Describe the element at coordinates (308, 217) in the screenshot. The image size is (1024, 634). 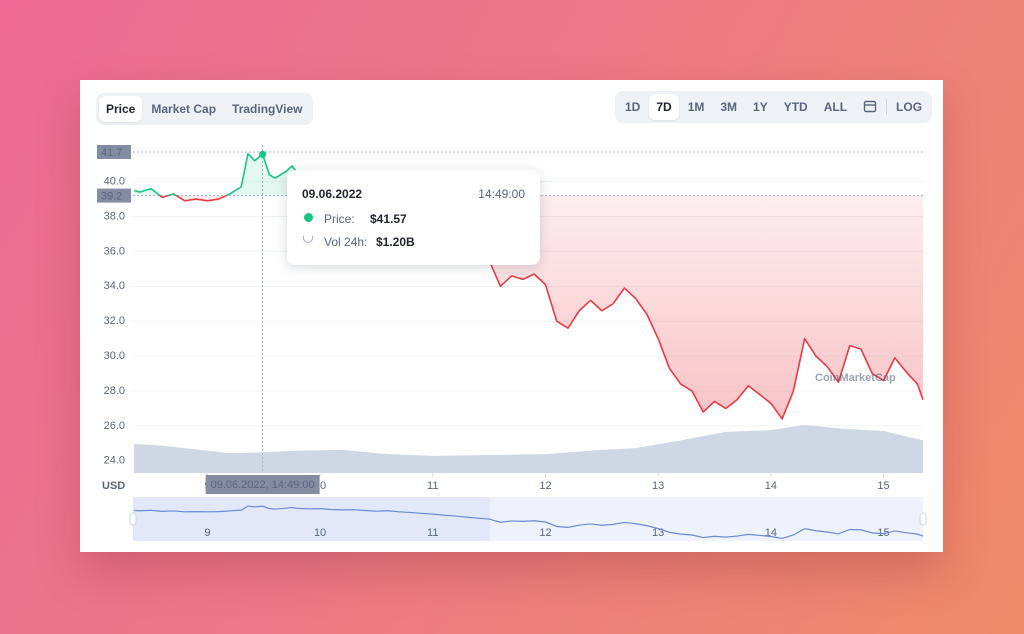
I see `price-dot` at that location.